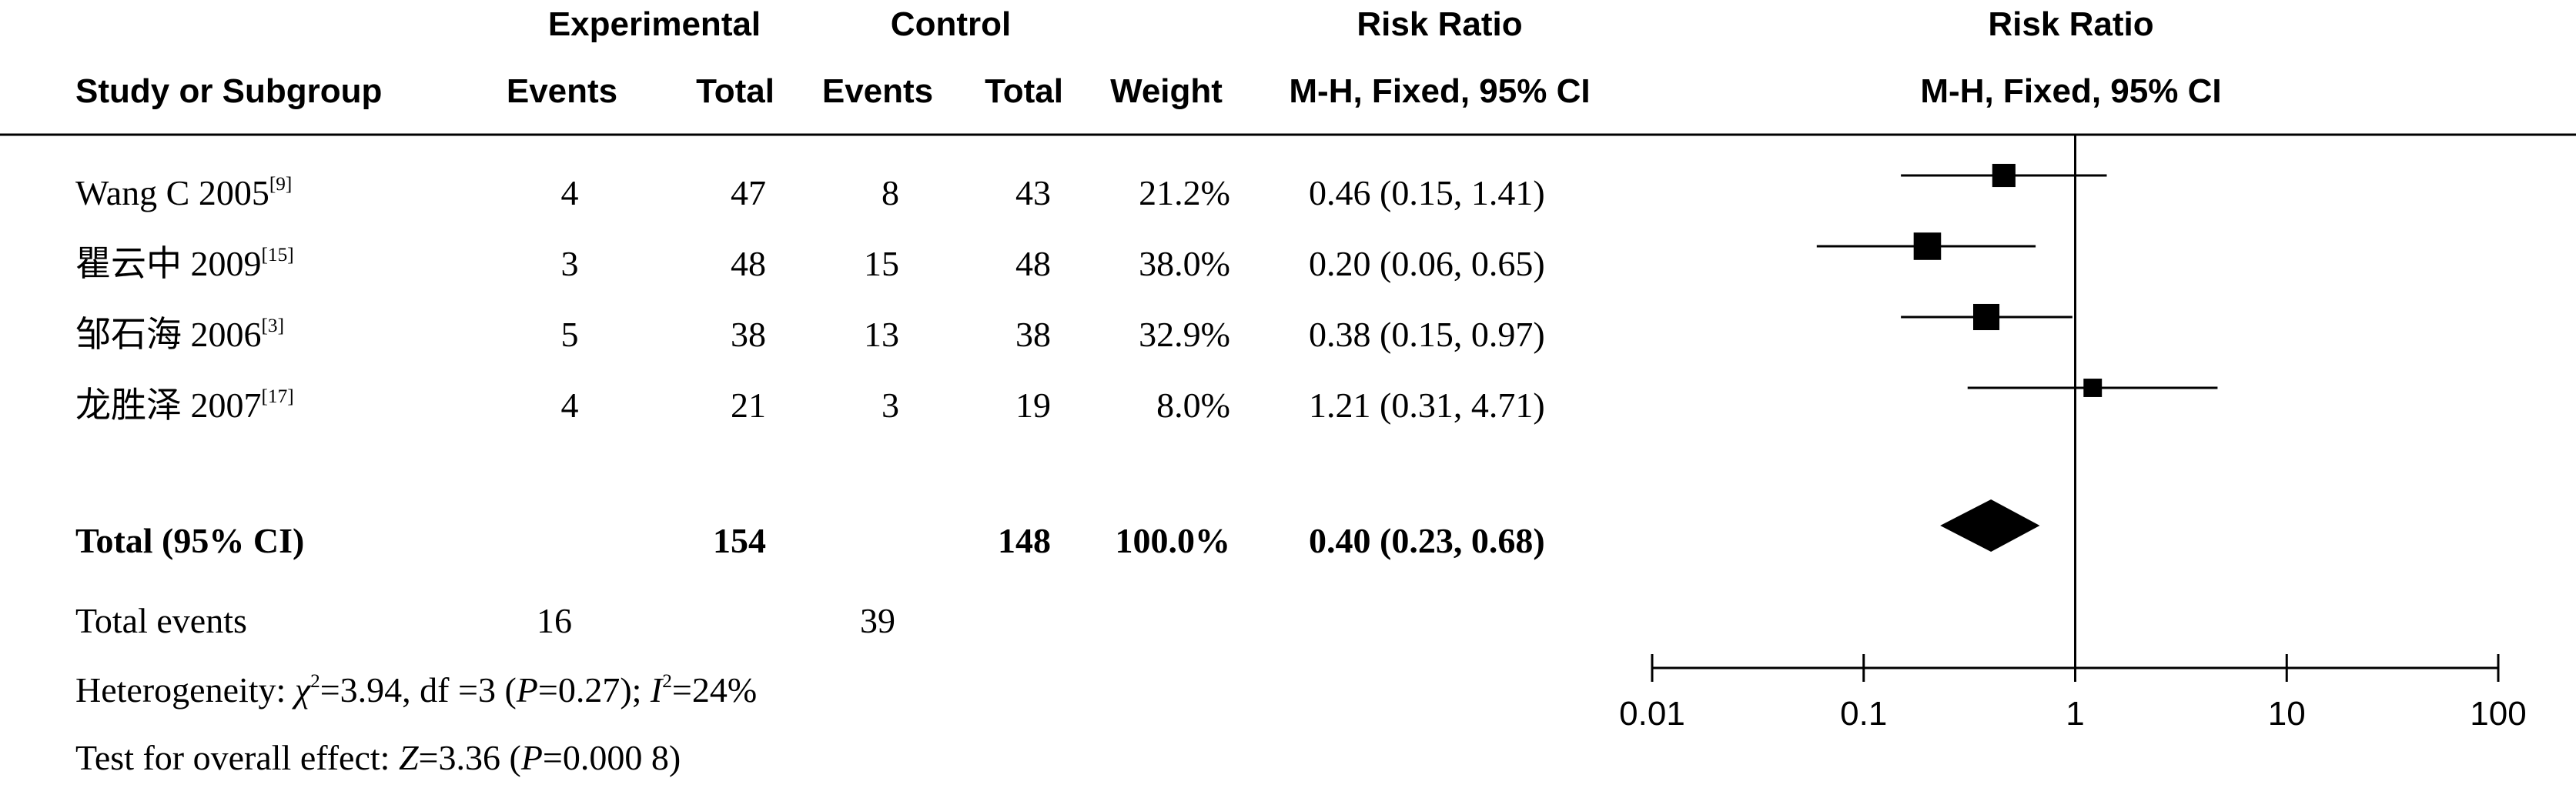 The width and height of the screenshot is (2576, 788). I want to click on total-events-experimental: 16, so click(555, 620).